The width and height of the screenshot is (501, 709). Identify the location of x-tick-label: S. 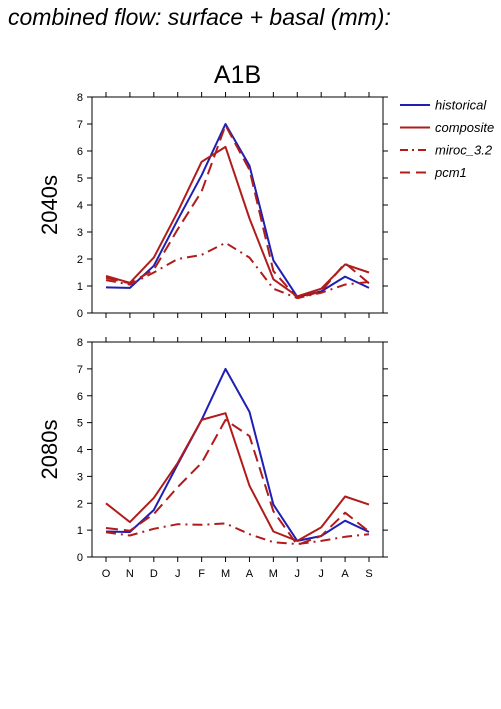
(368, 574).